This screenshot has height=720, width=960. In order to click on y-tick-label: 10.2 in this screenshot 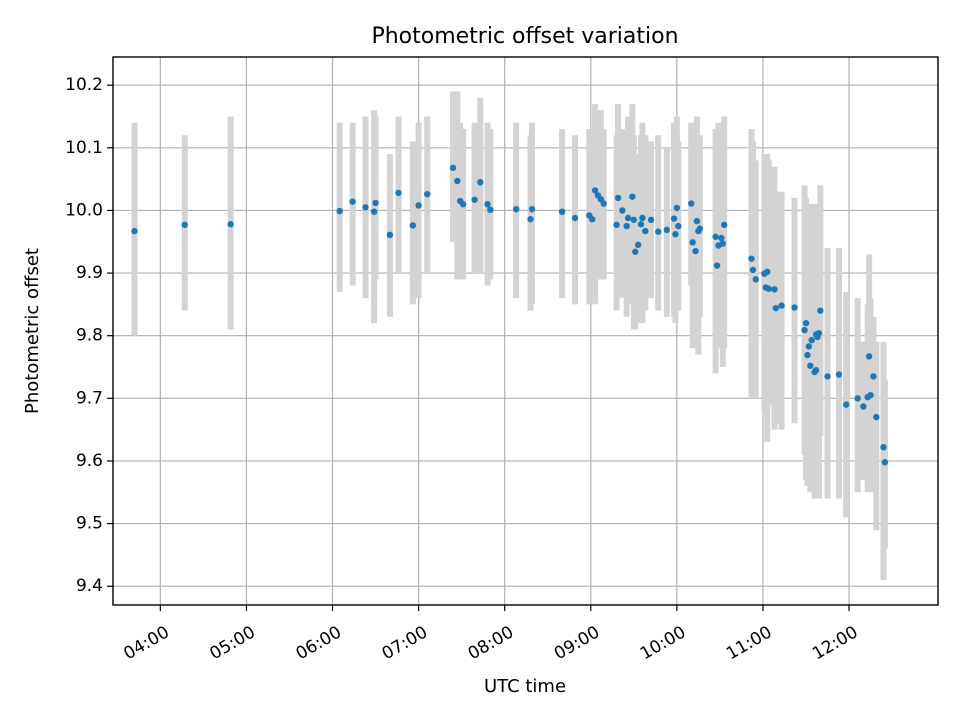, I will do `click(84, 85)`.